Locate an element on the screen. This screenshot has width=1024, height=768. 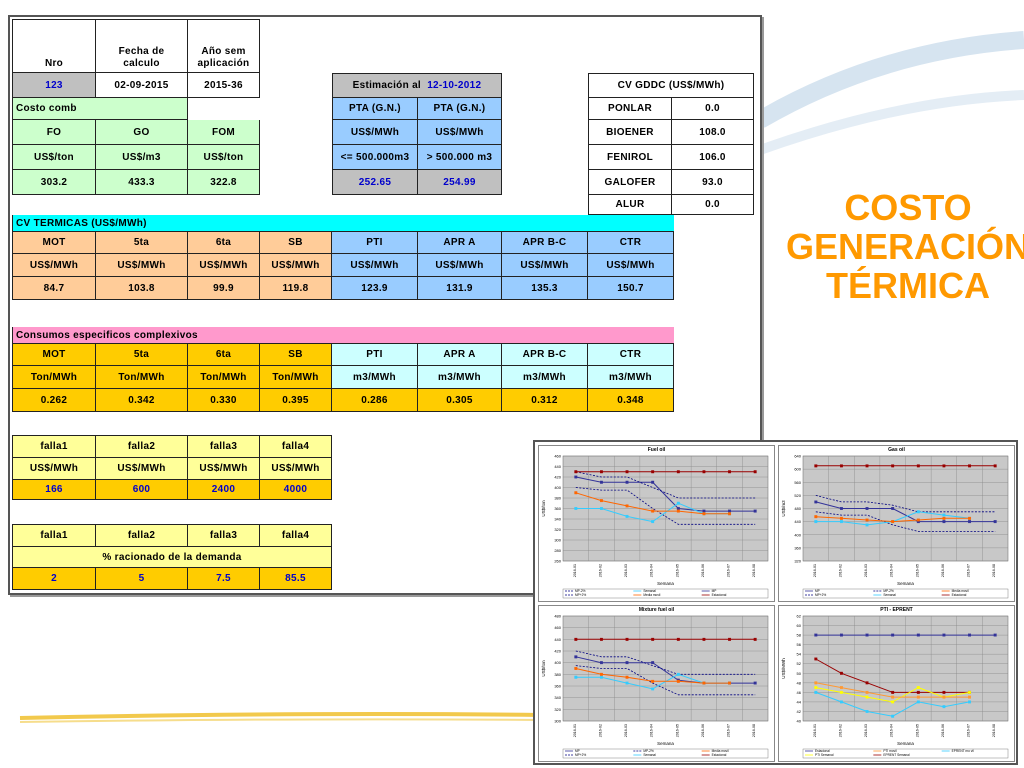
cvt-value-5: 123.9 is located at coordinates (375, 288).